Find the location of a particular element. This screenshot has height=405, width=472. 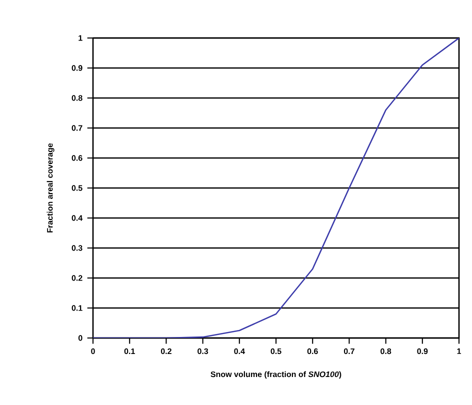

y-tick-label: 0.6 is located at coordinates (77, 158).